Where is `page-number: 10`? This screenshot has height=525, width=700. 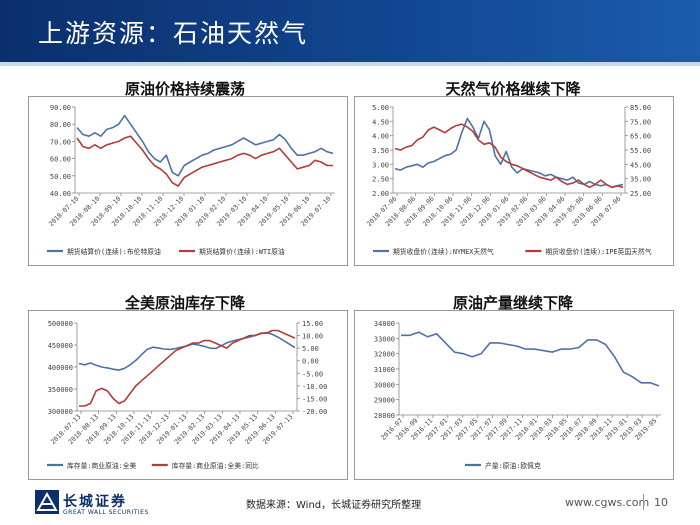
page-number: 10 is located at coordinates (661, 502).